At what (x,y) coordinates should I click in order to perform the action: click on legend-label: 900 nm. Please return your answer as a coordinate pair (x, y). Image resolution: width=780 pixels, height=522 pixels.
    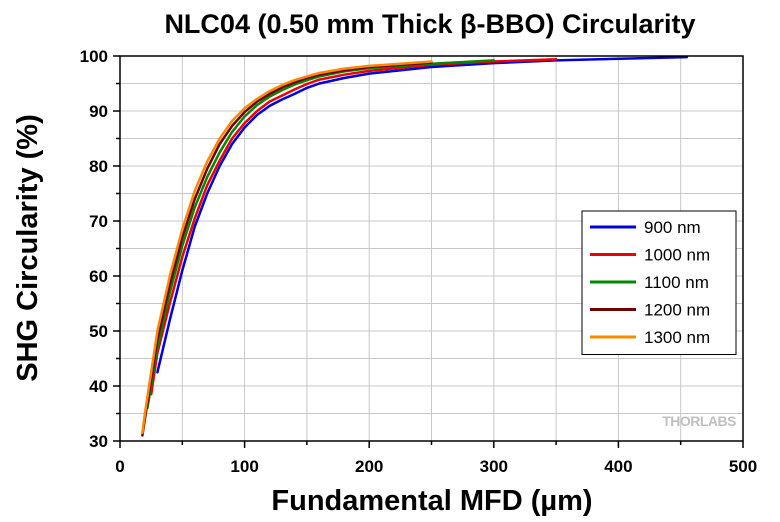
    Looking at the image, I should click on (672, 227).